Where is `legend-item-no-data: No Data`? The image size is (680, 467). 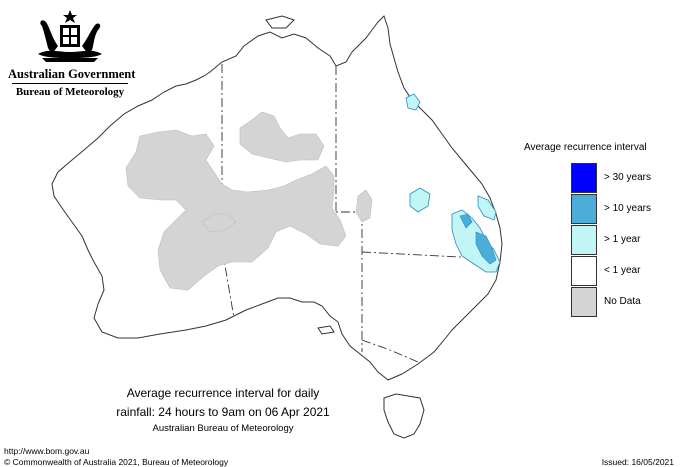
legend-item-no-data: No Data is located at coordinates (625, 302).